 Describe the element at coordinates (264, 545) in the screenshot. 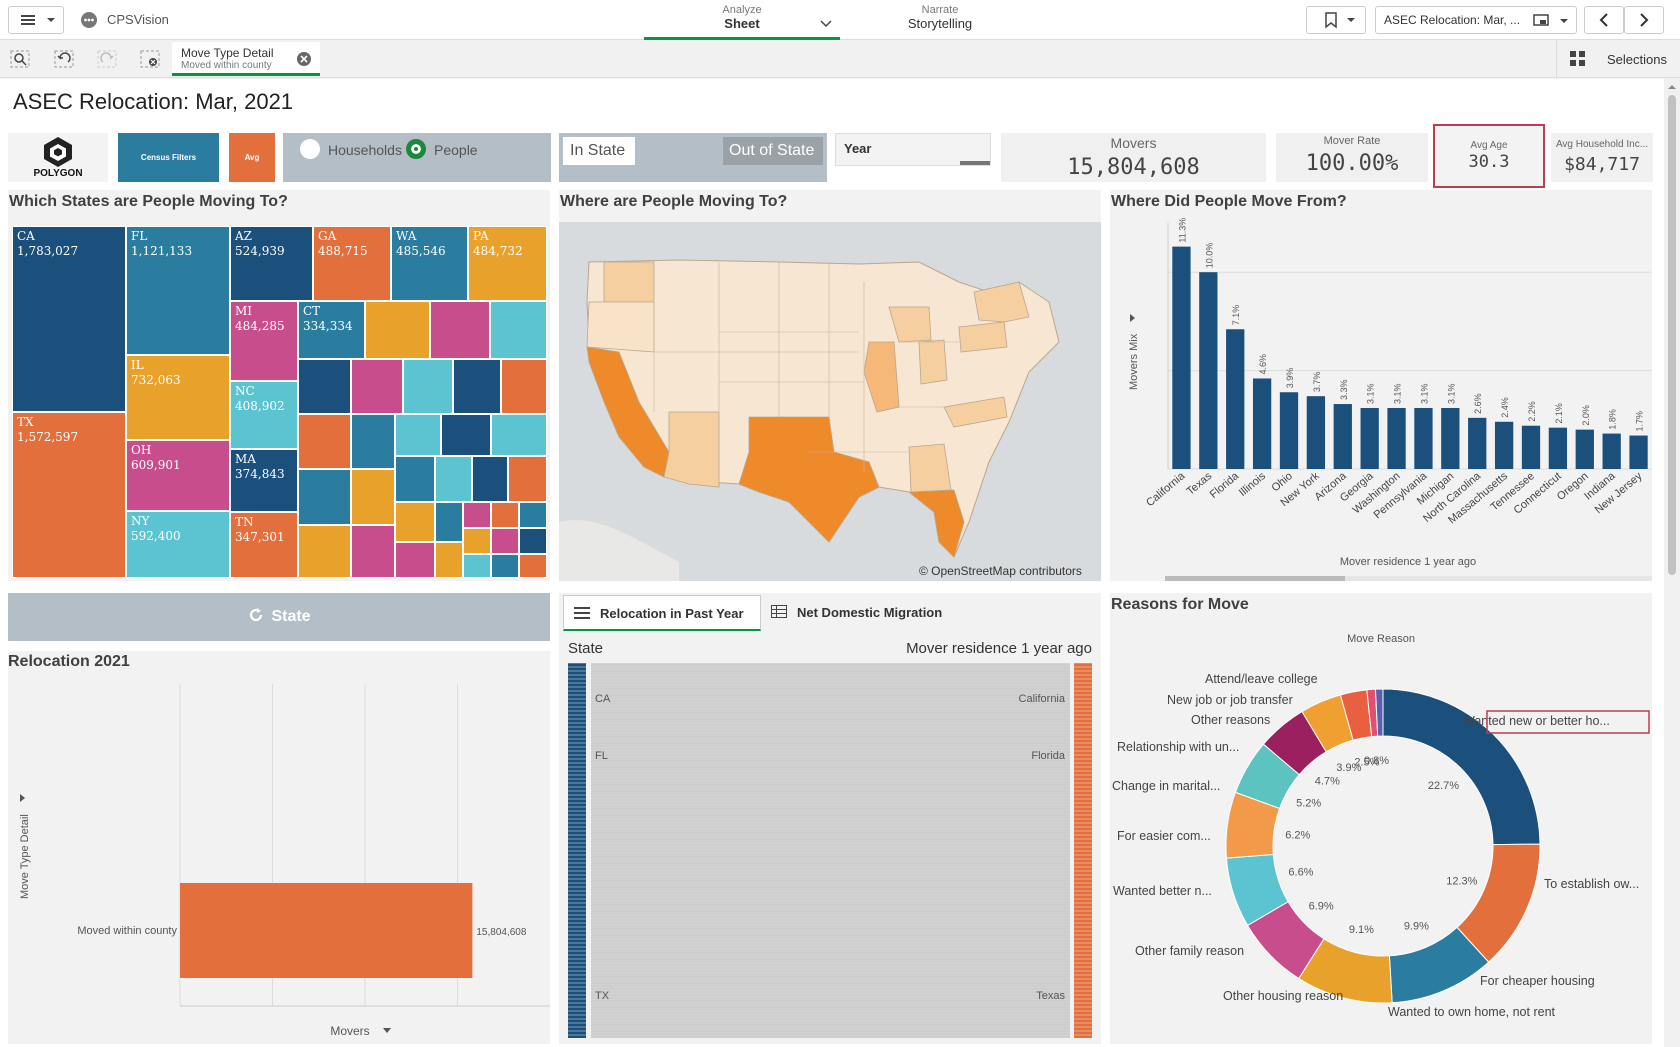

I see `treemap-tile-tn: TN 347,301` at that location.